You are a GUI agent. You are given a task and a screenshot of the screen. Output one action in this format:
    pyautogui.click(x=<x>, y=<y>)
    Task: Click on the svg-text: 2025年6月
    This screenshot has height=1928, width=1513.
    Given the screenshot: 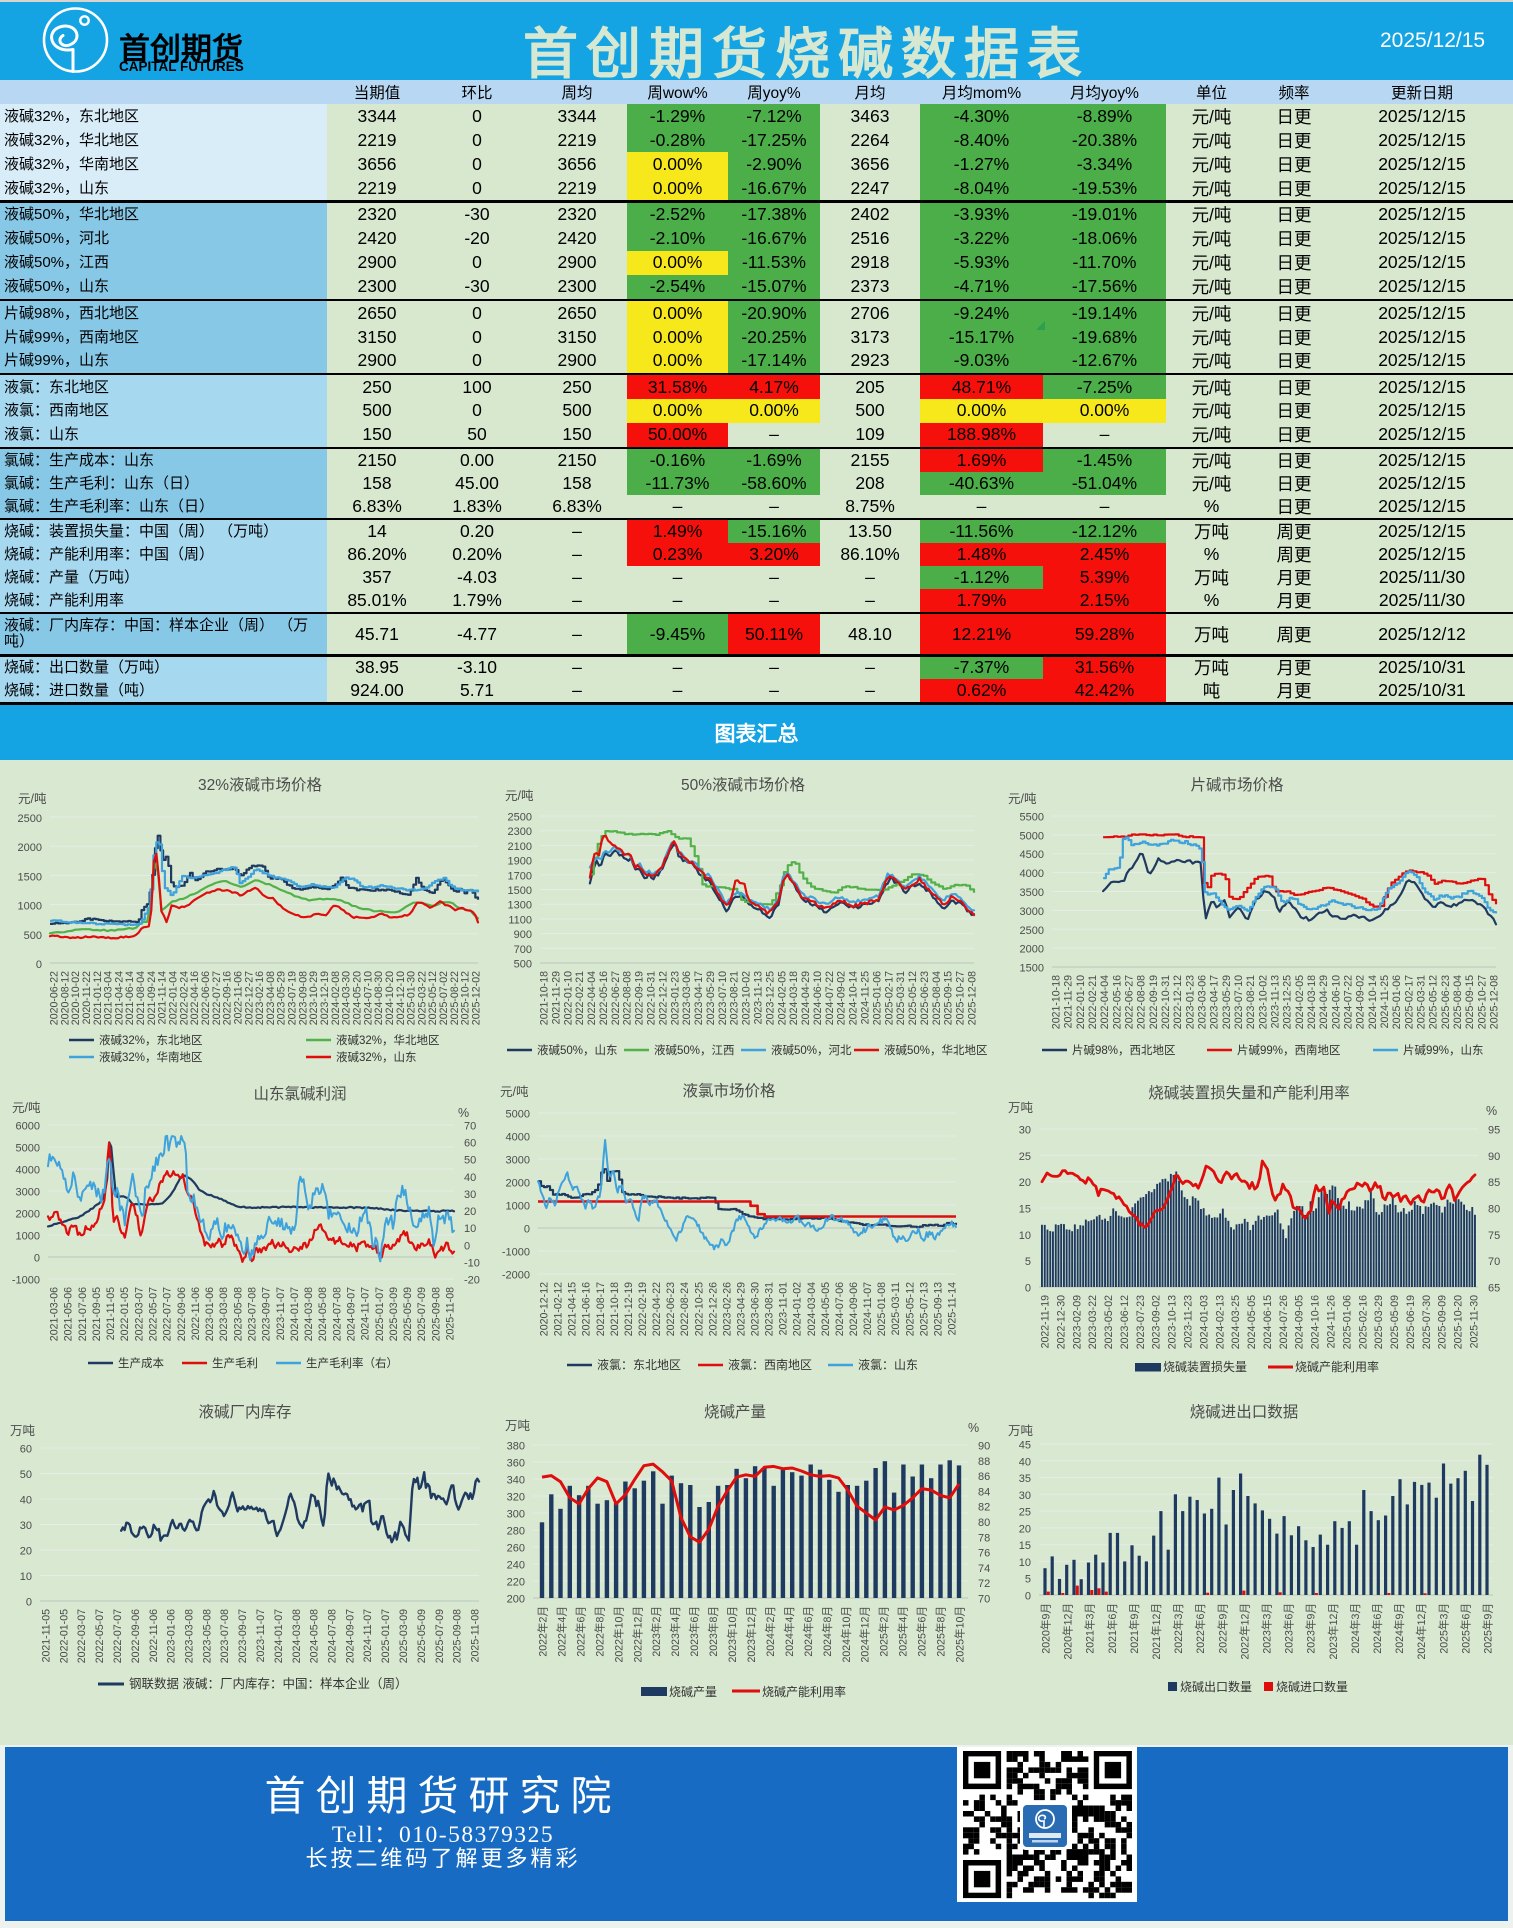 What is the action you would take?
    pyautogui.click(x=922, y=1631)
    